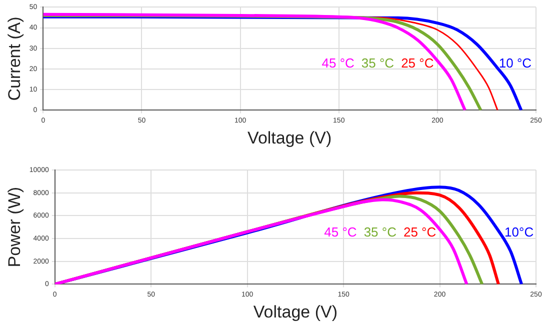 Image resolution: width=550 pixels, height=324 pixels. Describe the element at coordinates (419, 232) in the screenshot. I see `text: 25 °C` at that location.